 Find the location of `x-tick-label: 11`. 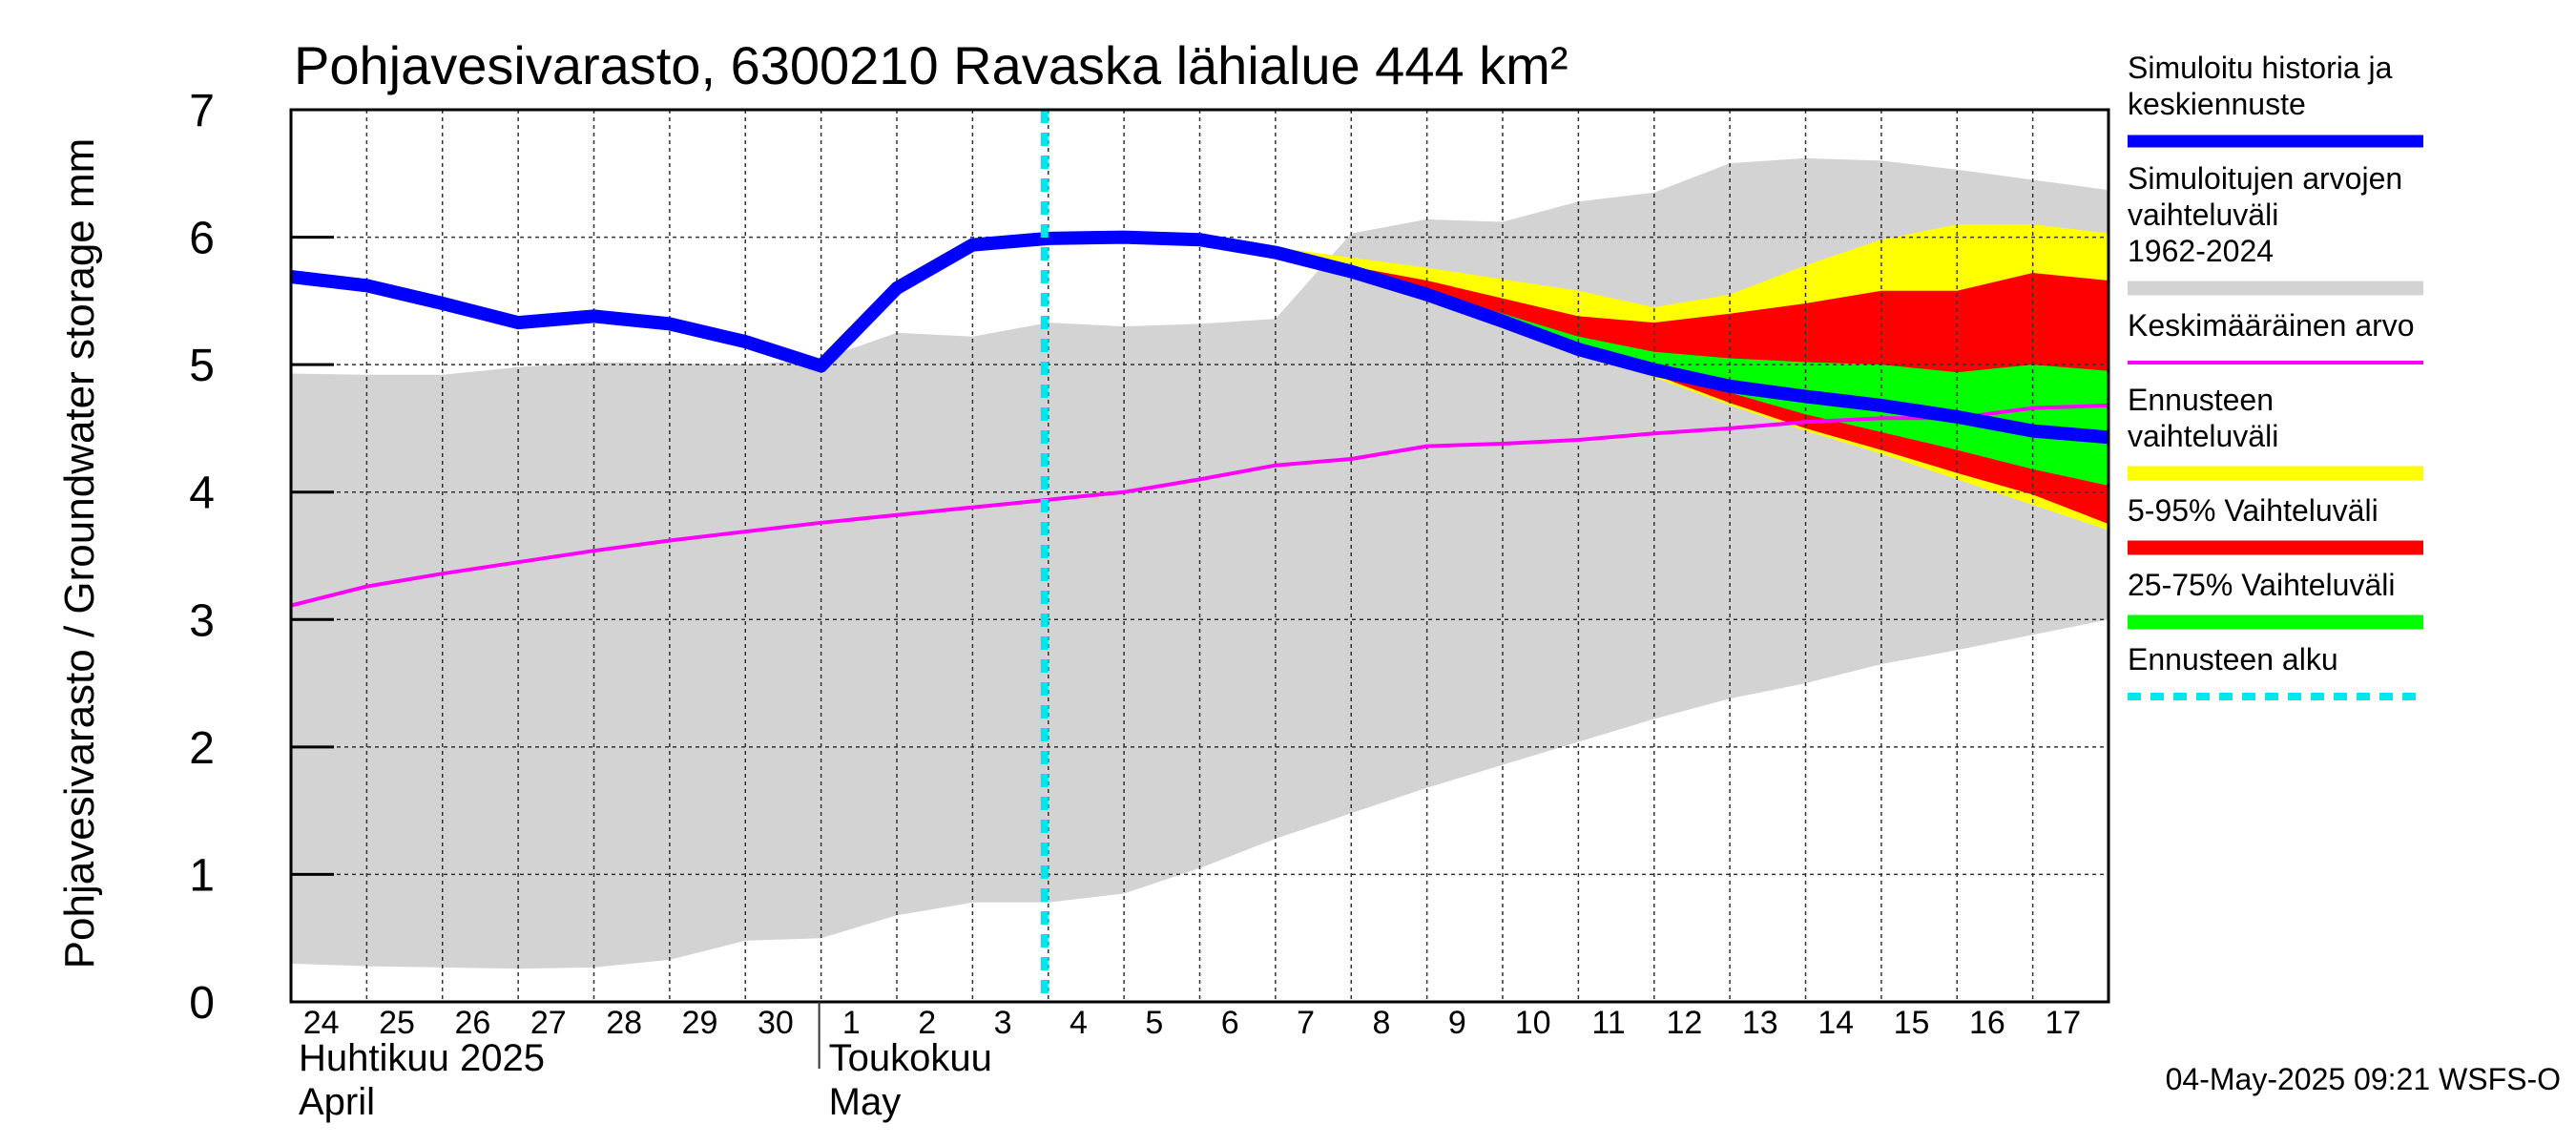

x-tick-label: 11 is located at coordinates (1608, 1023).